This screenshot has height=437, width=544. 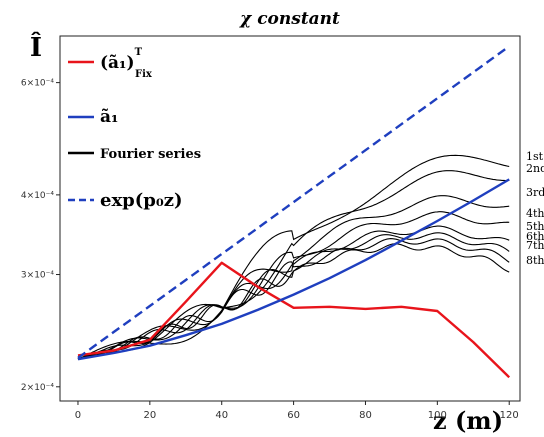 What do you see at coordinates (144, 74) in the screenshot?
I see `legend-a1-fix-sub: Fix` at bounding box center [144, 74].